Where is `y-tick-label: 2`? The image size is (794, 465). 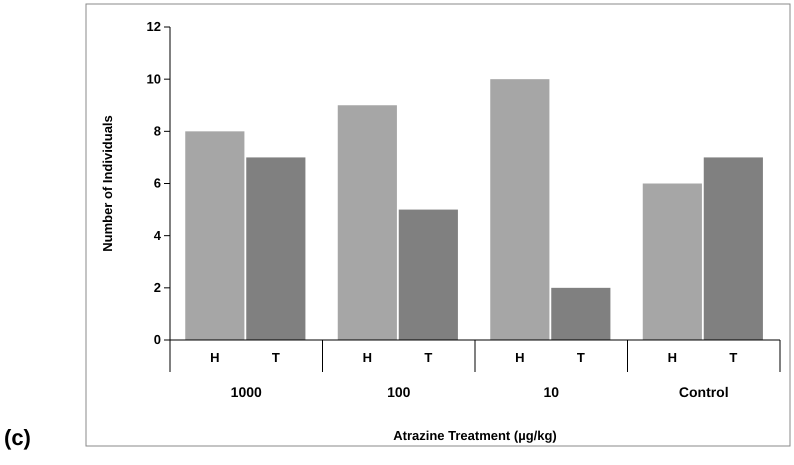
y-tick-label: 2 is located at coordinates (157, 287).